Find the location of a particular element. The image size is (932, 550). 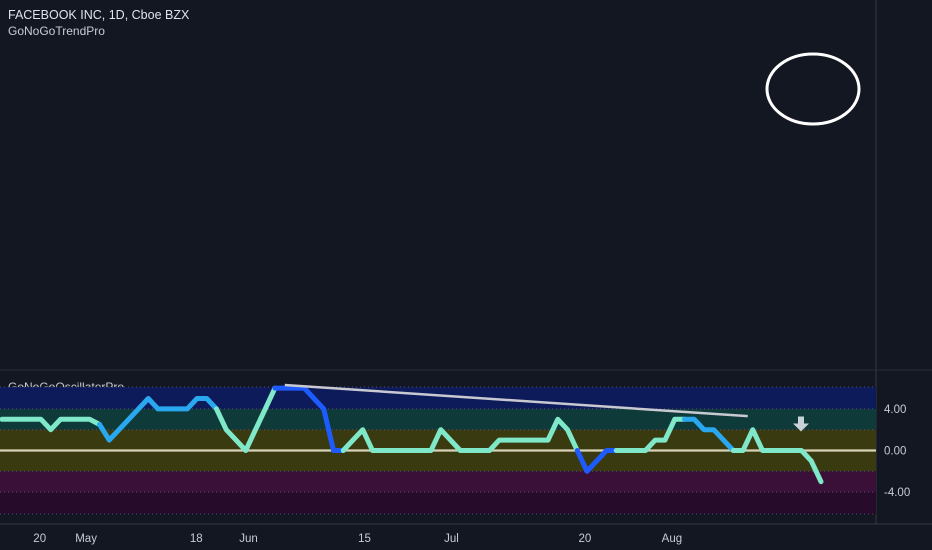

time-tick-label: 18 is located at coordinates (196, 539).